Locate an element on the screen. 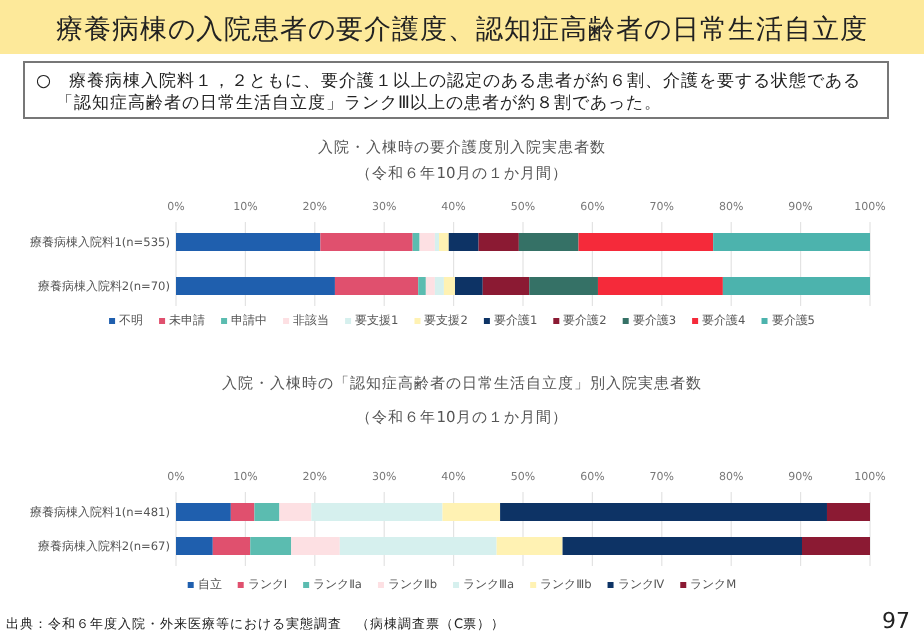  text: 97 is located at coordinates (896, 621).